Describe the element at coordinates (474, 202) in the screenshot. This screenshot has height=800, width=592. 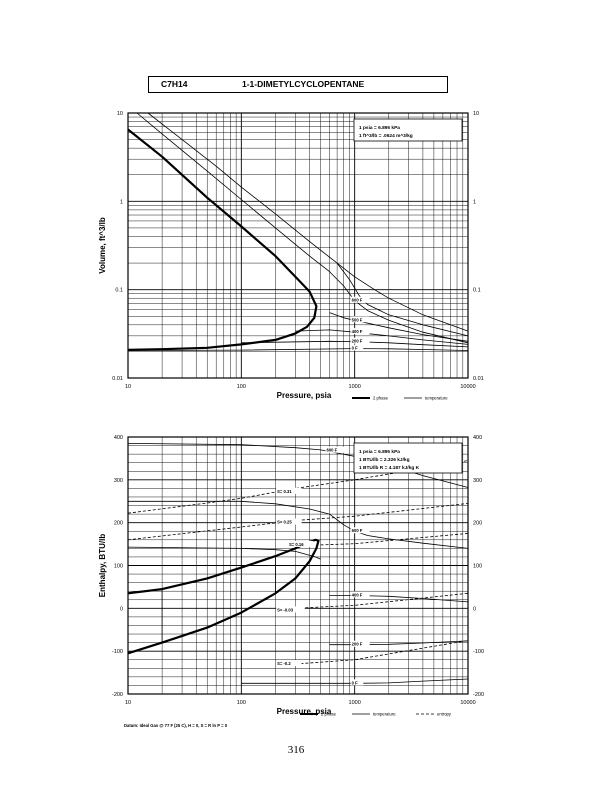
I see `volume-y-tick-label-right: 1` at that location.